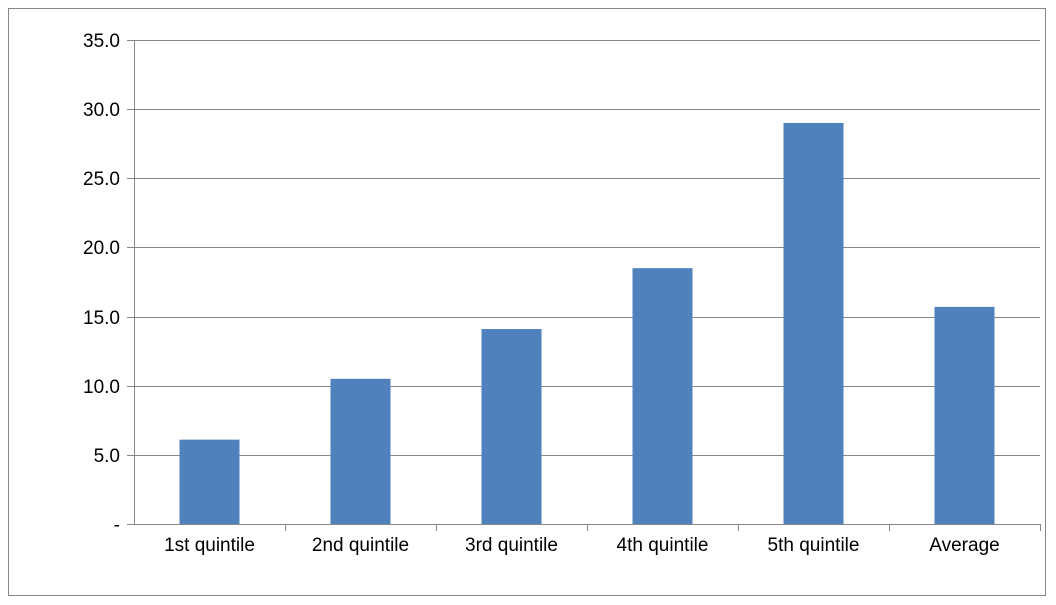 The height and width of the screenshot is (605, 1056). I want to click on y-tick-label: 10.0, so click(101, 387).